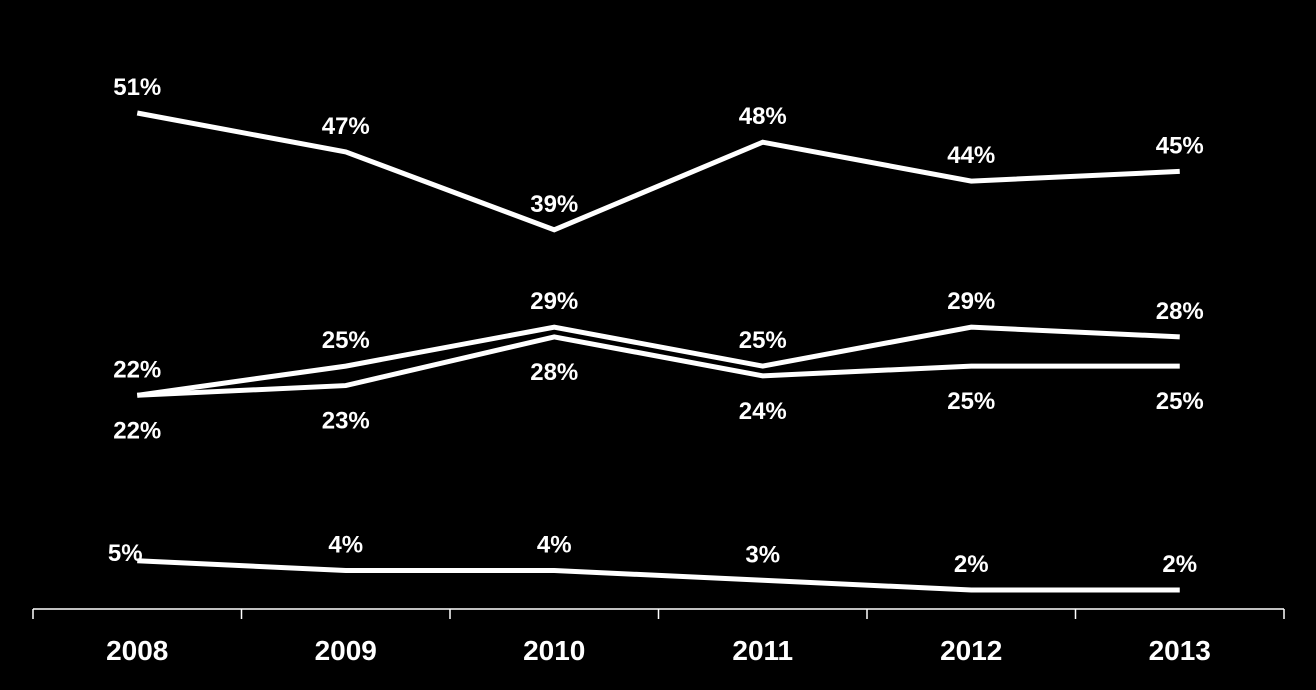 The width and height of the screenshot is (1316, 690). Describe the element at coordinates (762, 554) in the screenshot. I see `data-label: 3%` at that location.